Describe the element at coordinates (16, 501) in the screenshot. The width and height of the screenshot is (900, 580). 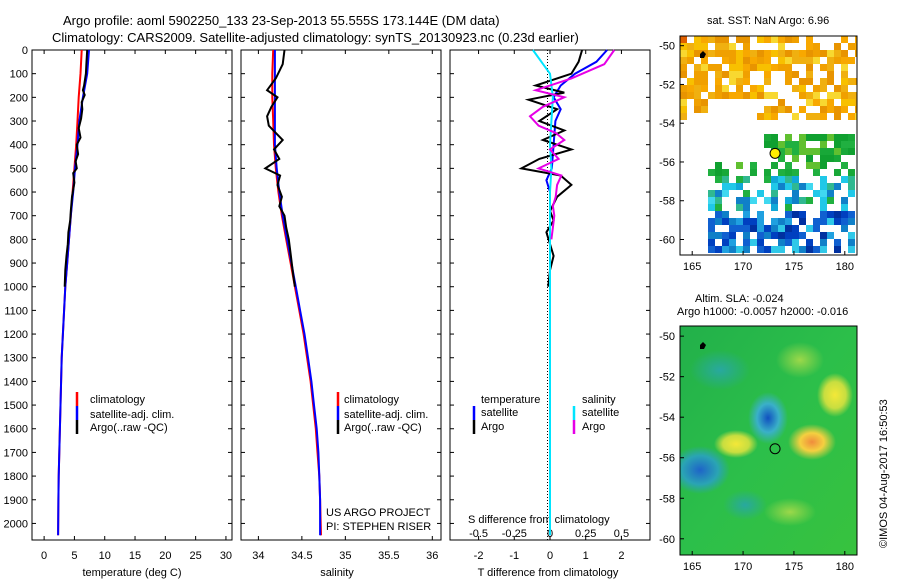
I see `y-tick-label: 1900` at that location.